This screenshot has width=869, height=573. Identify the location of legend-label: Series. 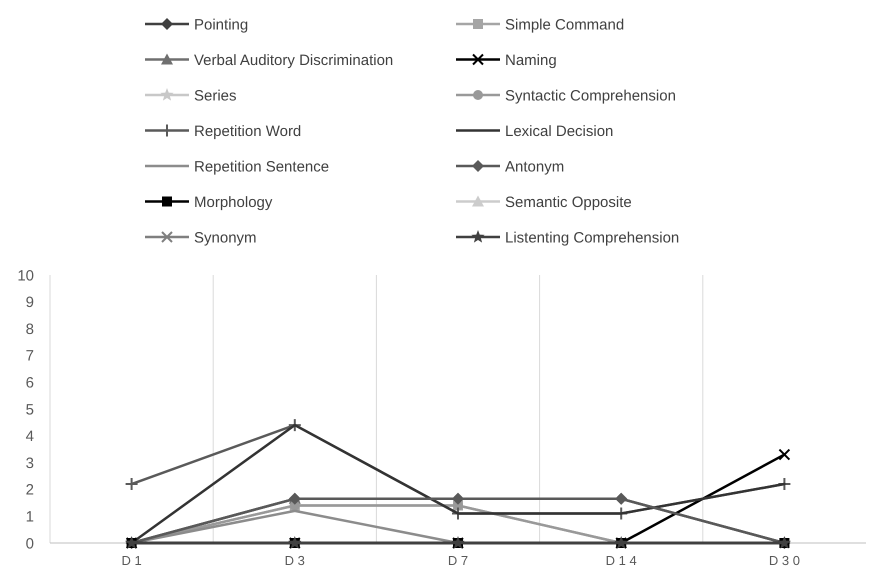
(215, 95).